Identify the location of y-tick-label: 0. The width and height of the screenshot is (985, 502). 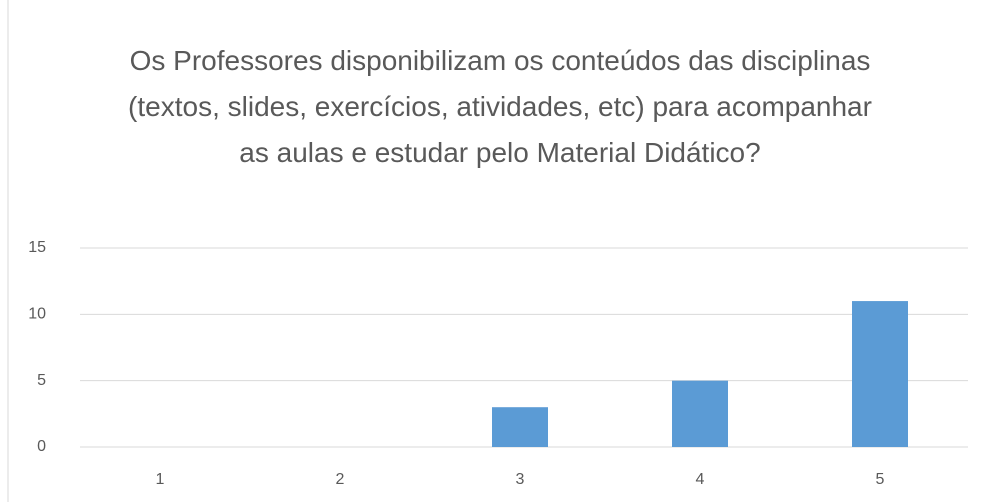
(41, 446).